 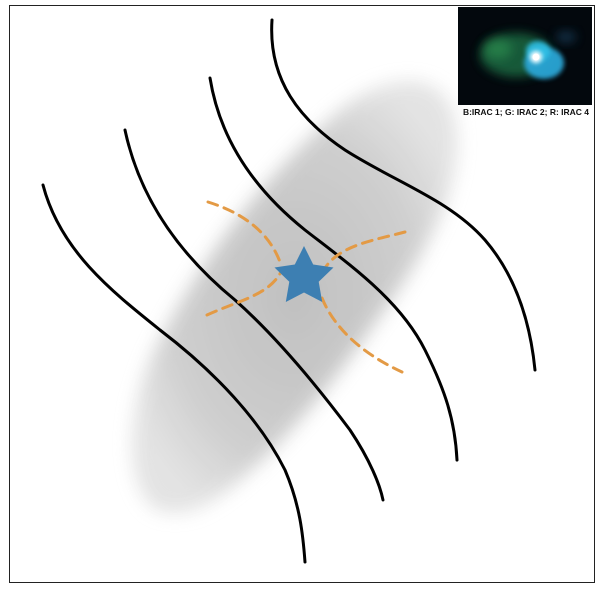 What do you see at coordinates (244, 292) in the screenshot?
I see `outflow-curve-lower-left` at bounding box center [244, 292].